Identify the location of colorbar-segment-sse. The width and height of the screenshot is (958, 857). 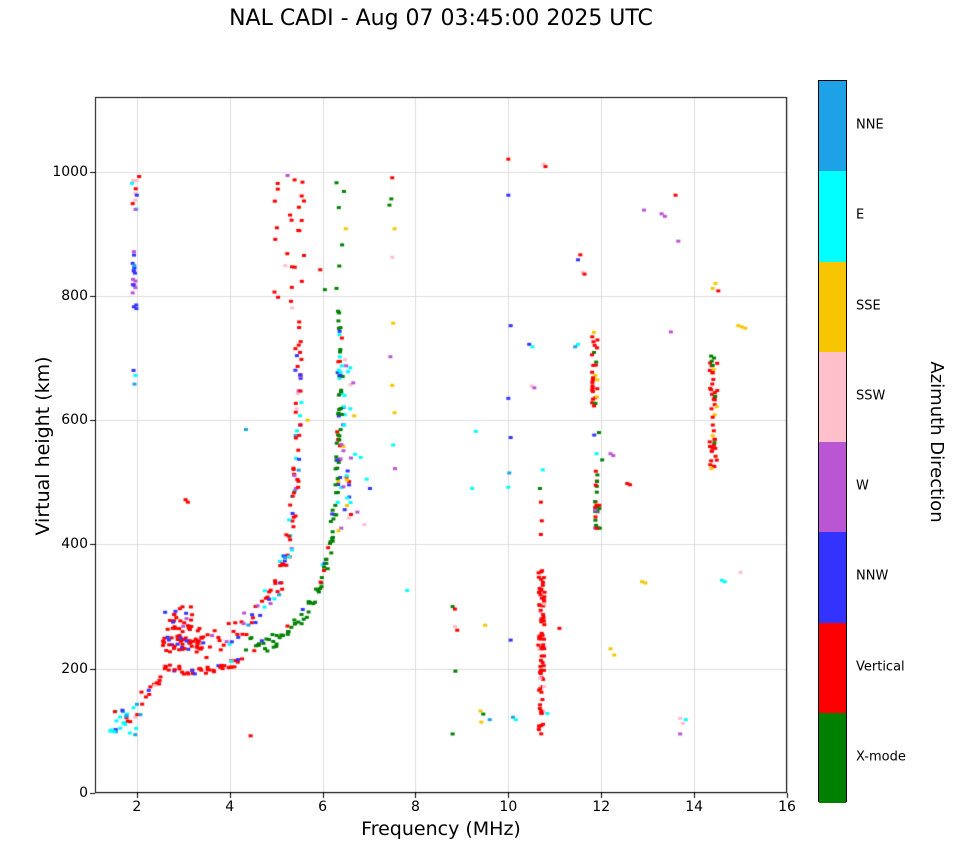
(832, 306).